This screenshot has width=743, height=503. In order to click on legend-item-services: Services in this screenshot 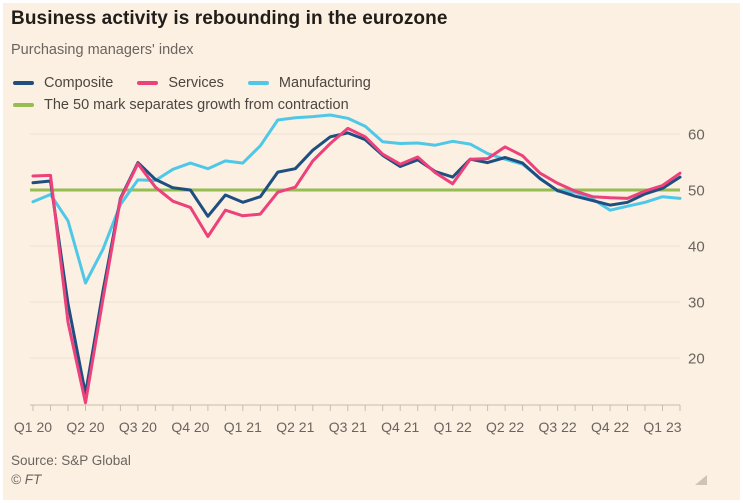, I will do `click(180, 83)`.